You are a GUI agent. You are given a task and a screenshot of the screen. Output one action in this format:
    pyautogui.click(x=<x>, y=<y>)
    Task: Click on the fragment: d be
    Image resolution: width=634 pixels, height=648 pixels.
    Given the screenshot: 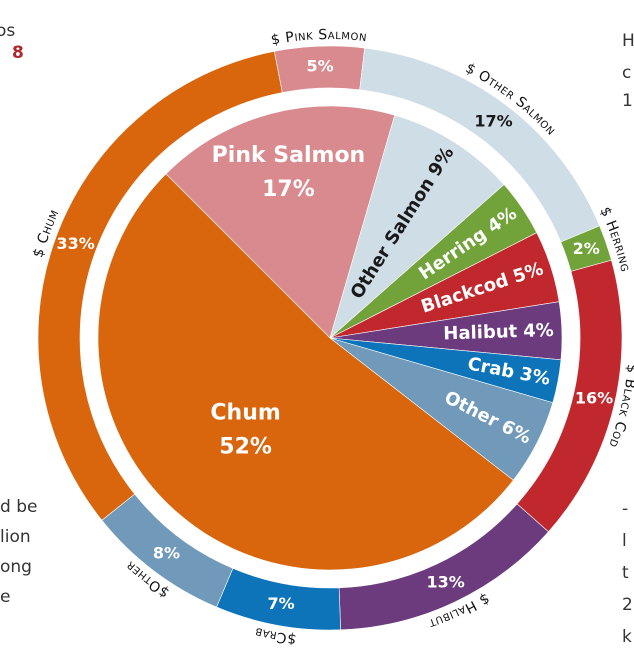 What is the action you would take?
    pyautogui.click(x=18, y=507)
    